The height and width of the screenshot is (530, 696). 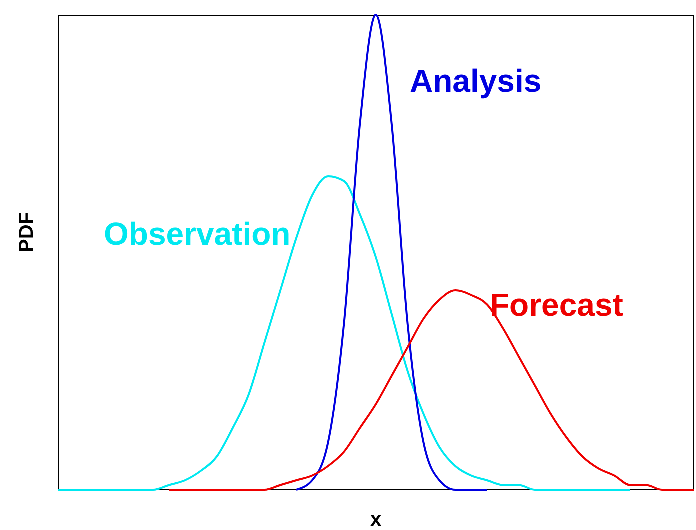 I want to click on series-label: Analysis, so click(x=476, y=81).